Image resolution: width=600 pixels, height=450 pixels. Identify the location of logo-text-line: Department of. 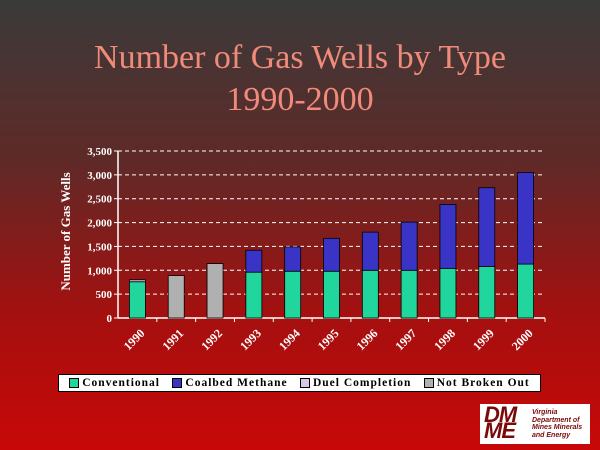
(556, 420).